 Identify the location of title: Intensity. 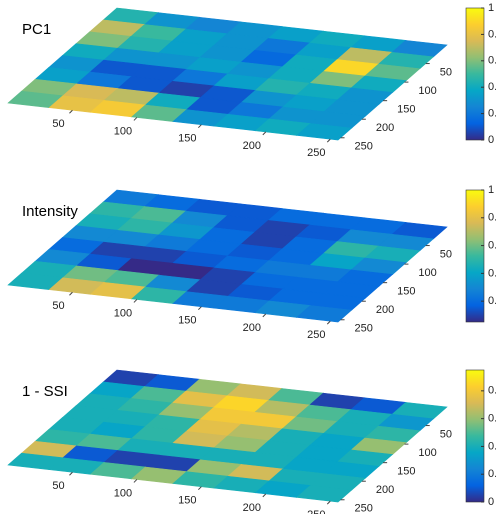
(50, 211).